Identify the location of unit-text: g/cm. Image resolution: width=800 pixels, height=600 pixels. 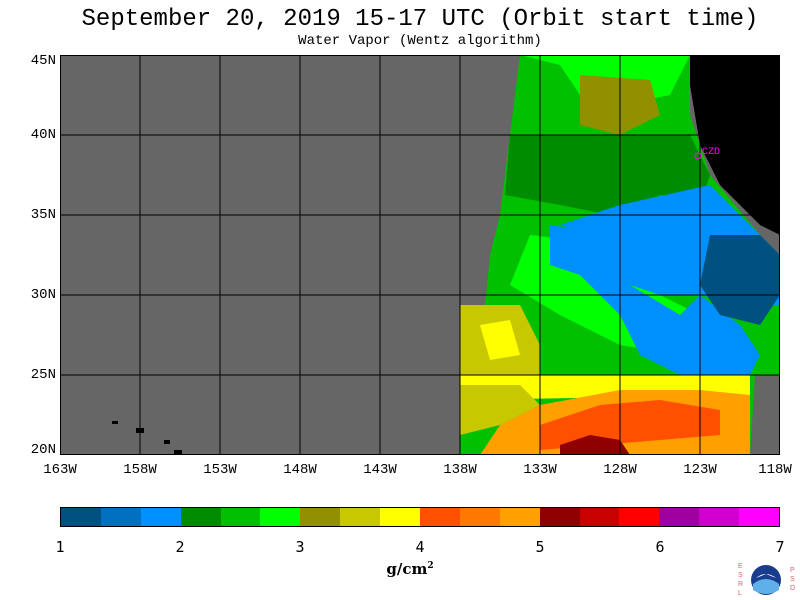
(407, 569).